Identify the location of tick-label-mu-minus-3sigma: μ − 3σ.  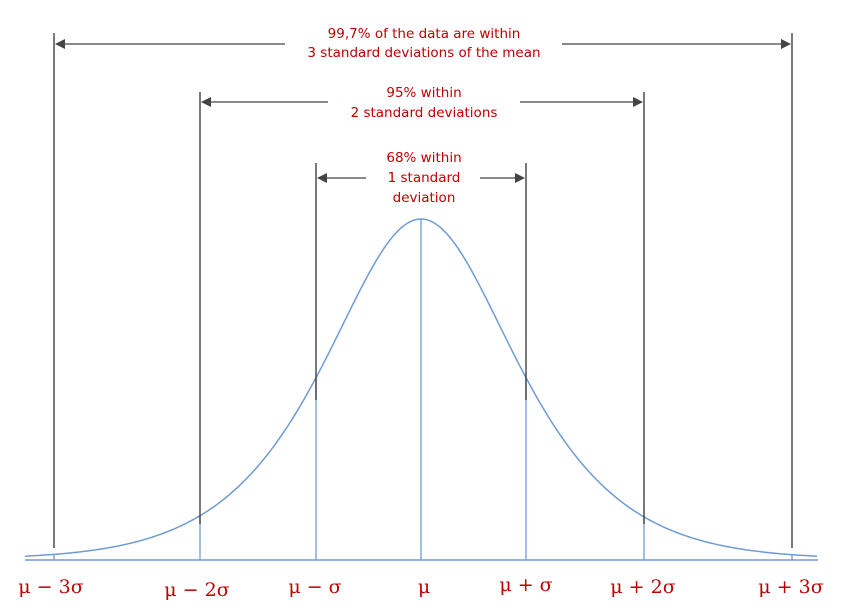
(50, 587).